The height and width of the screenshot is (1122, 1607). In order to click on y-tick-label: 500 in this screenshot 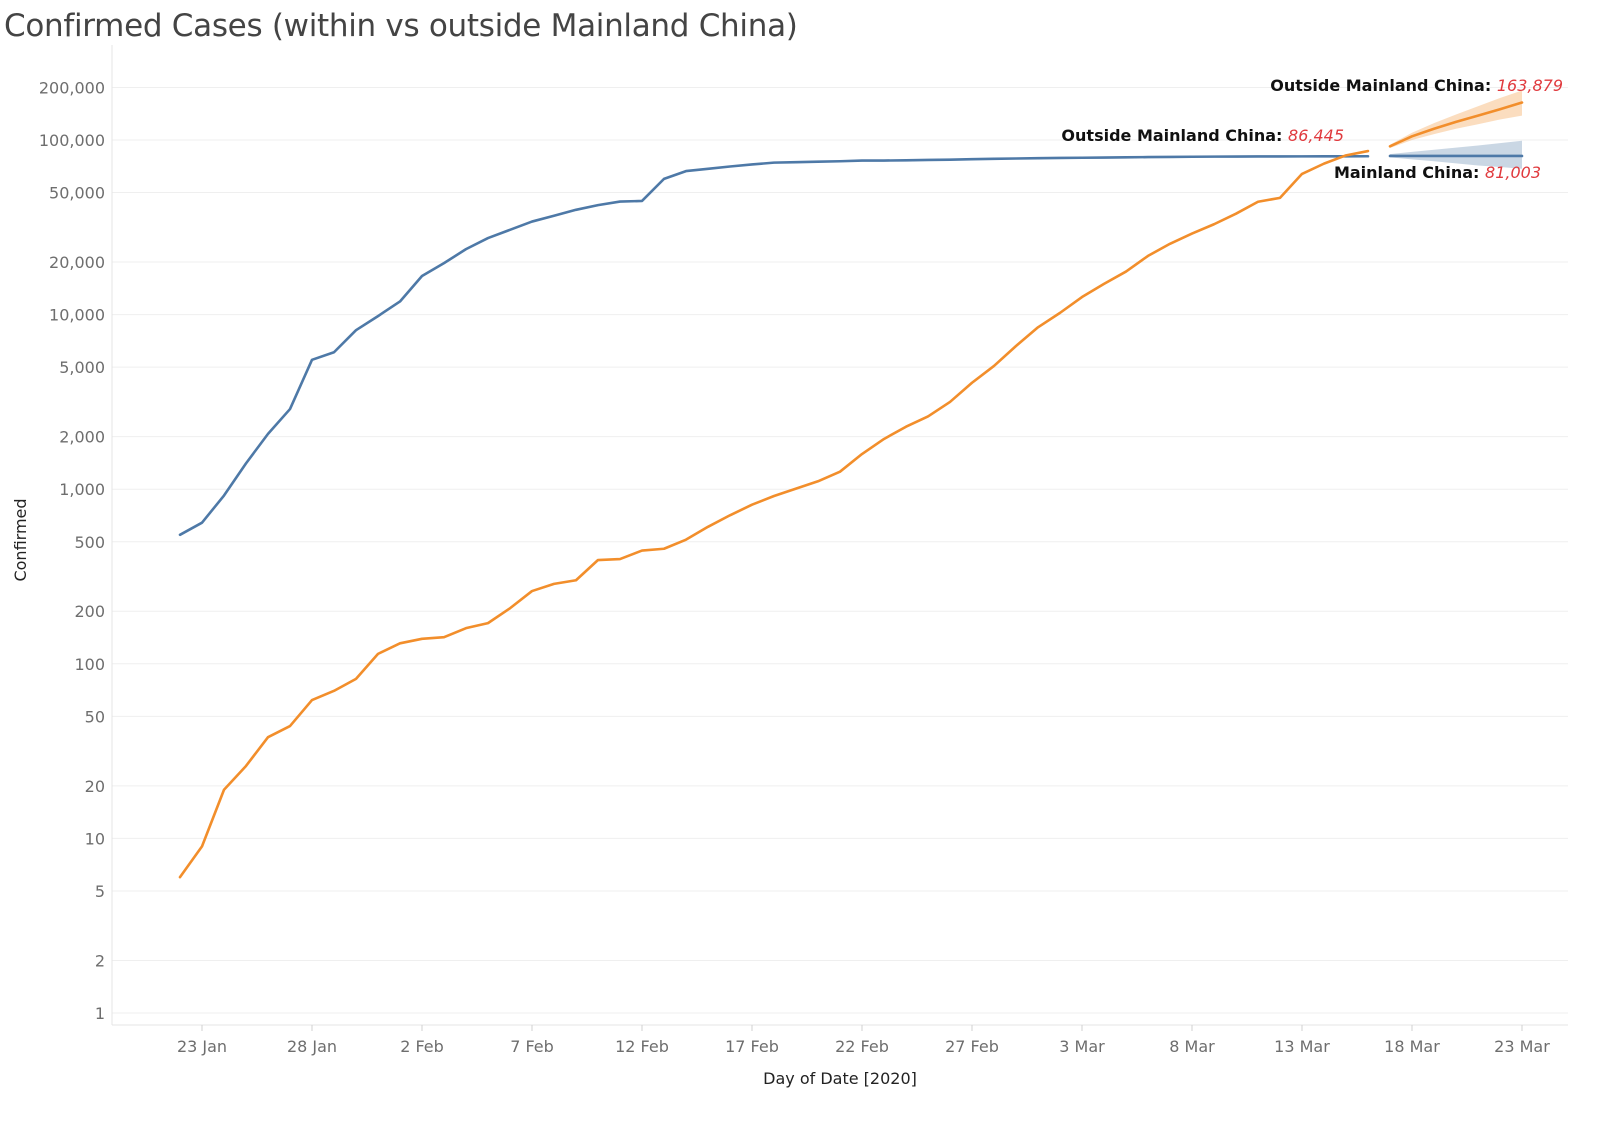, I will do `click(89, 542)`.